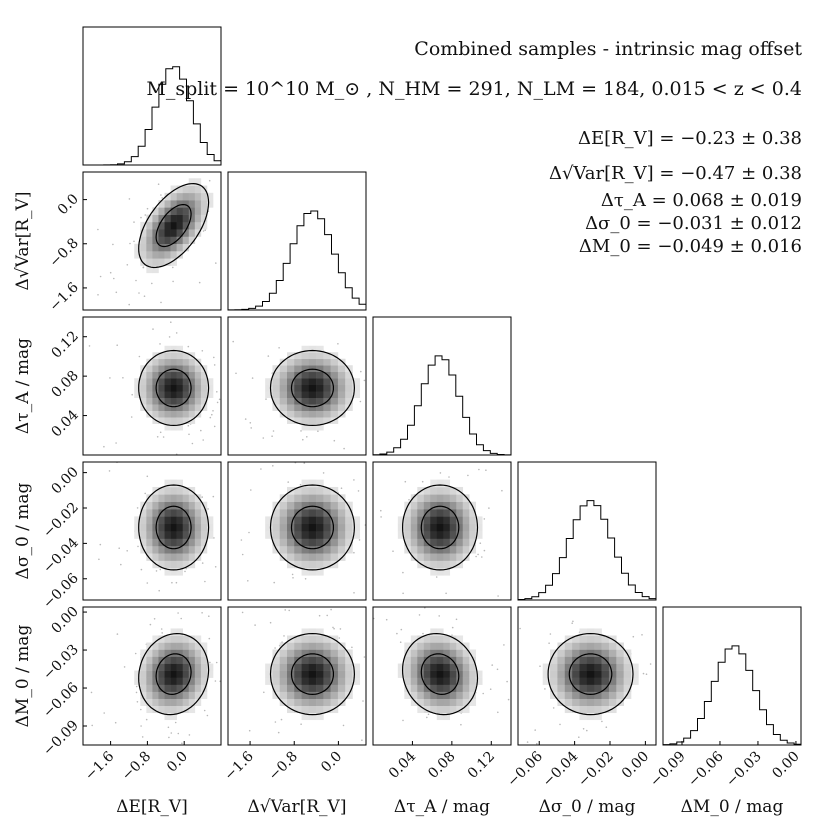 This screenshot has height=830, width=830. Describe the element at coordinates (23, 676) in the screenshot. I see `y-axis-label-5: ΔM_0 / mag` at that location.